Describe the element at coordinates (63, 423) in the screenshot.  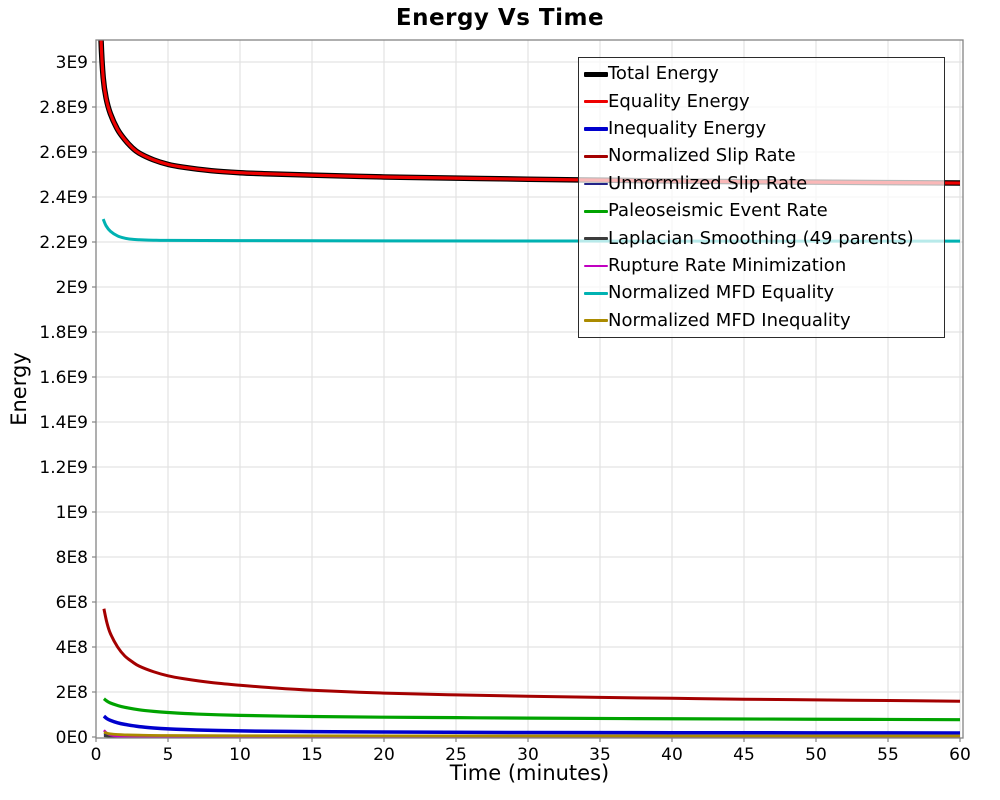
I see `y-tick-label: 1.4E9` at that location.